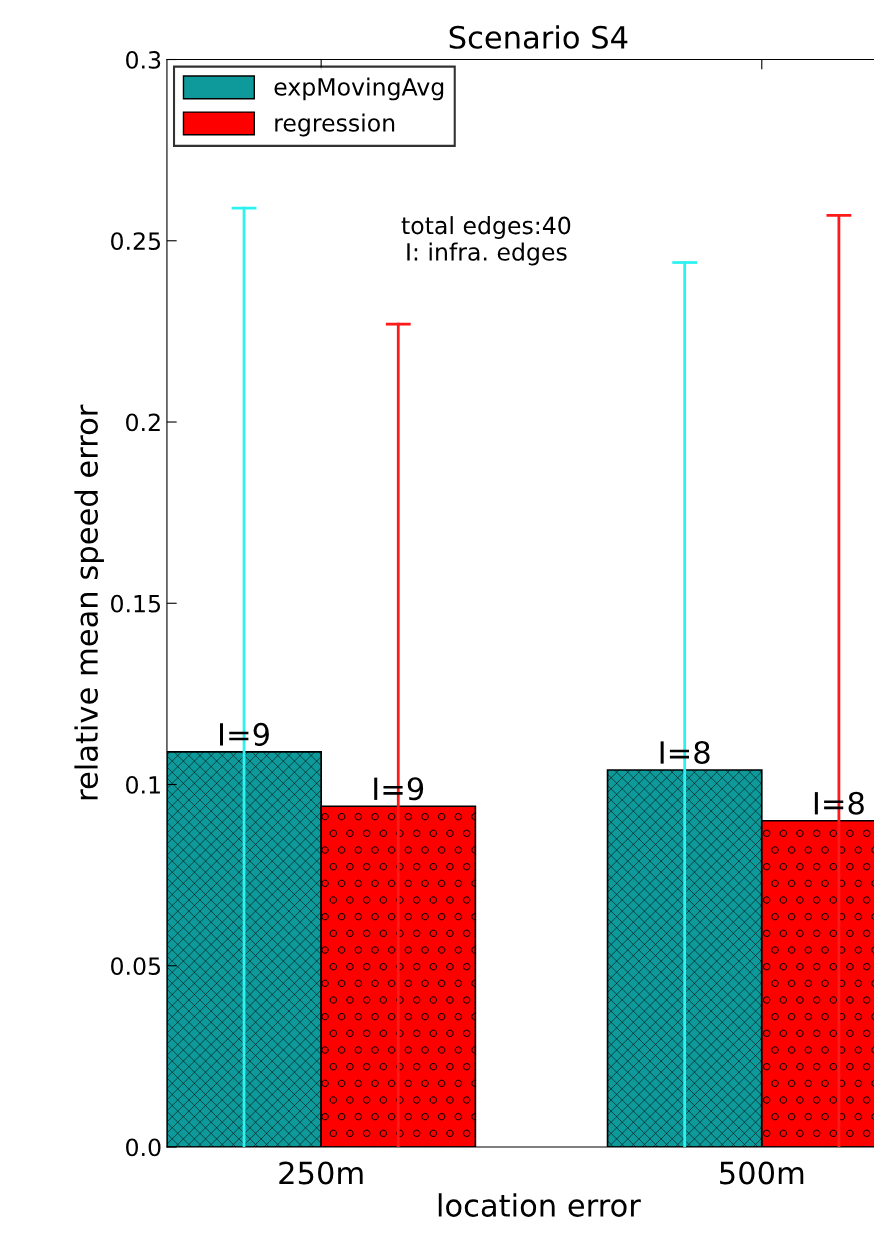  I want to click on y-tick-label: 0.05, so click(136, 966).